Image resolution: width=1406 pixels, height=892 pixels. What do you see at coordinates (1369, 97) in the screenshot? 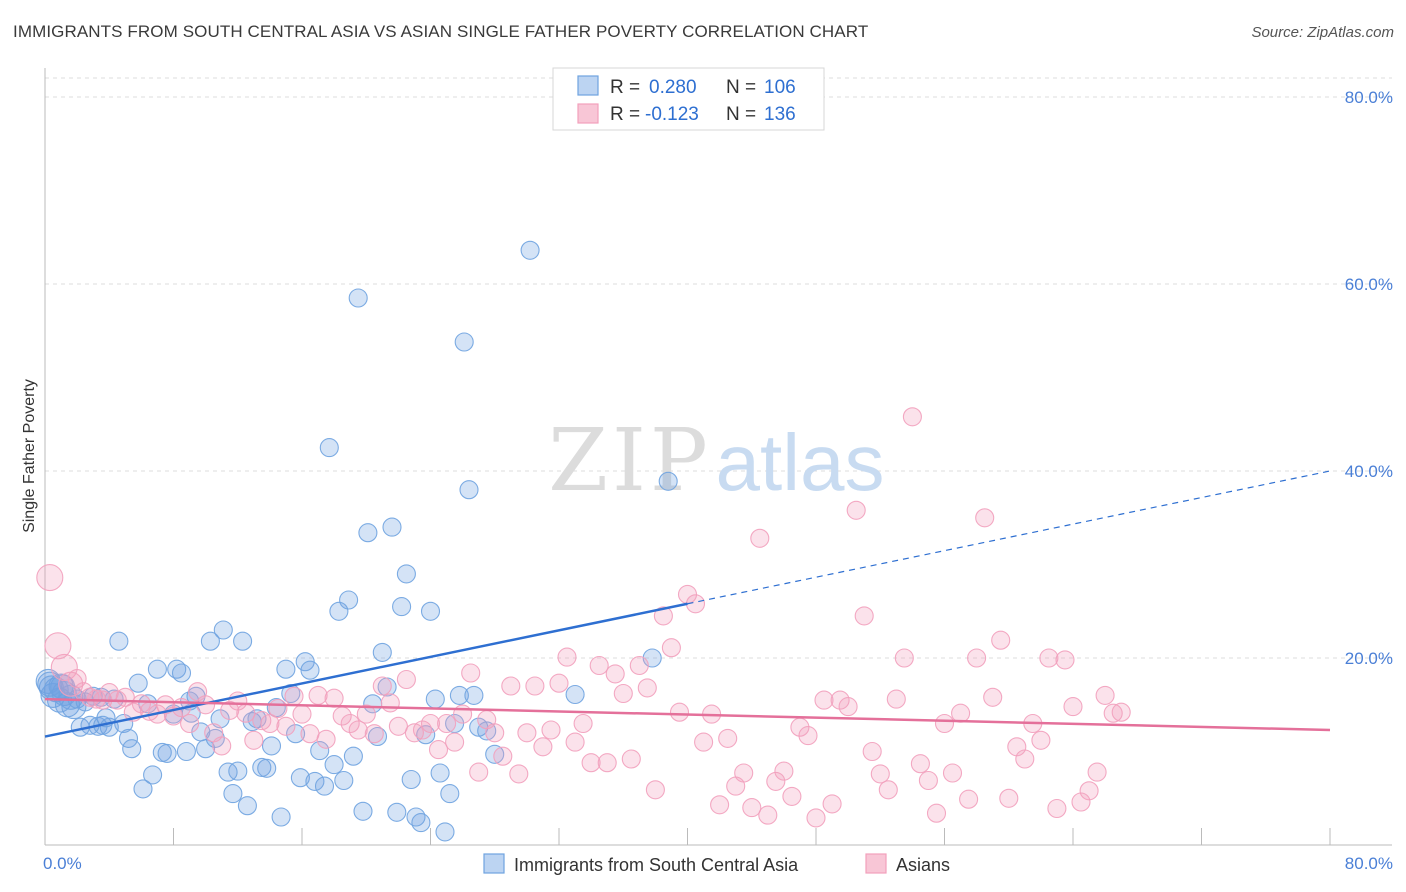
I see `y-tick-label: 80.0%` at bounding box center [1369, 97].